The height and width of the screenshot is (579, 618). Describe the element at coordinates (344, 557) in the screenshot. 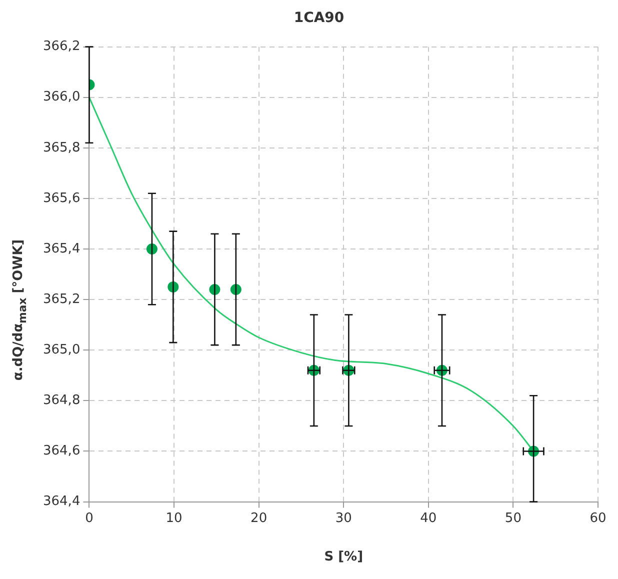

I see `x-axis-title: S [%]` at that location.